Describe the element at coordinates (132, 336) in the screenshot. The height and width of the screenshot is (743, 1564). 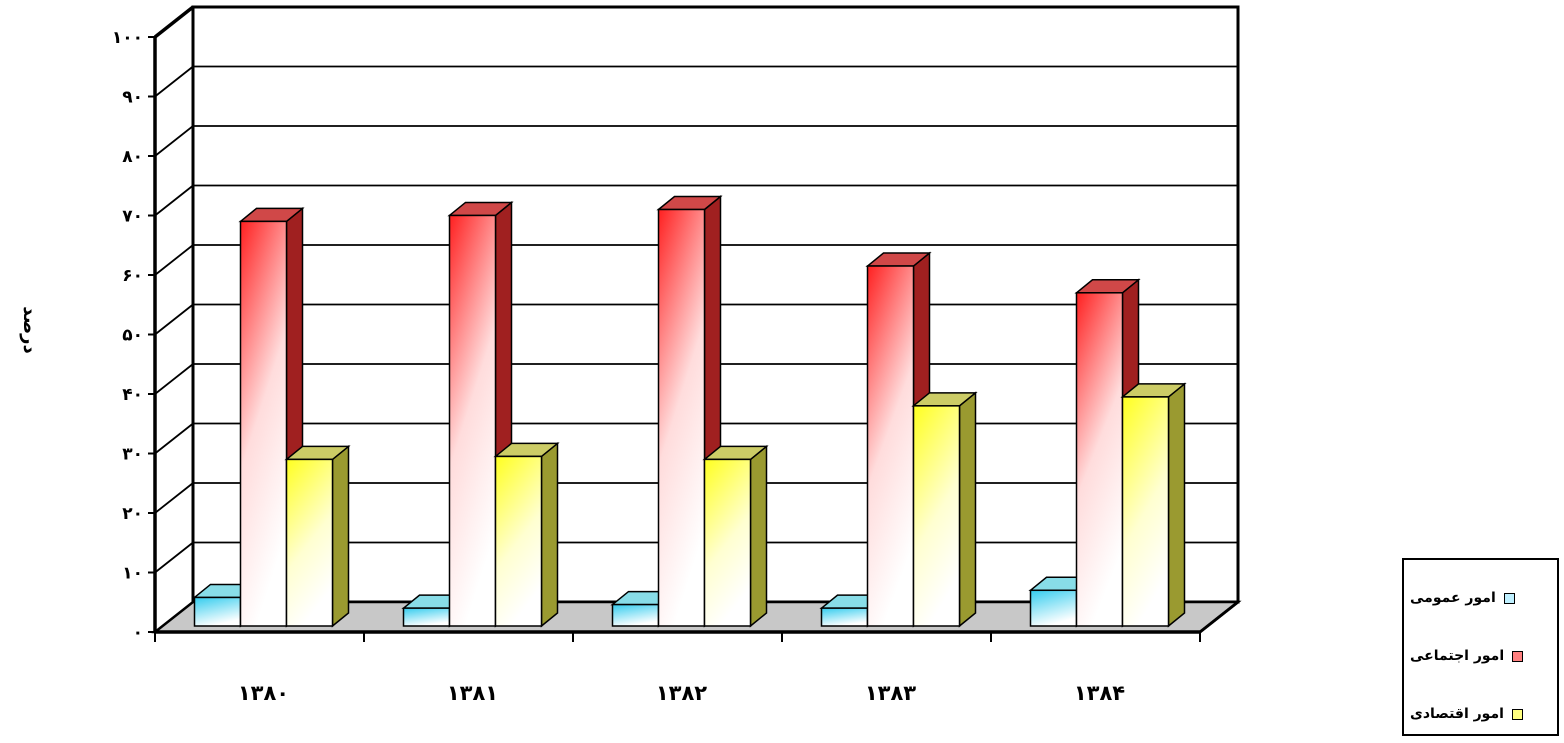
I see `y-tick-label: ۵۰` at that location.